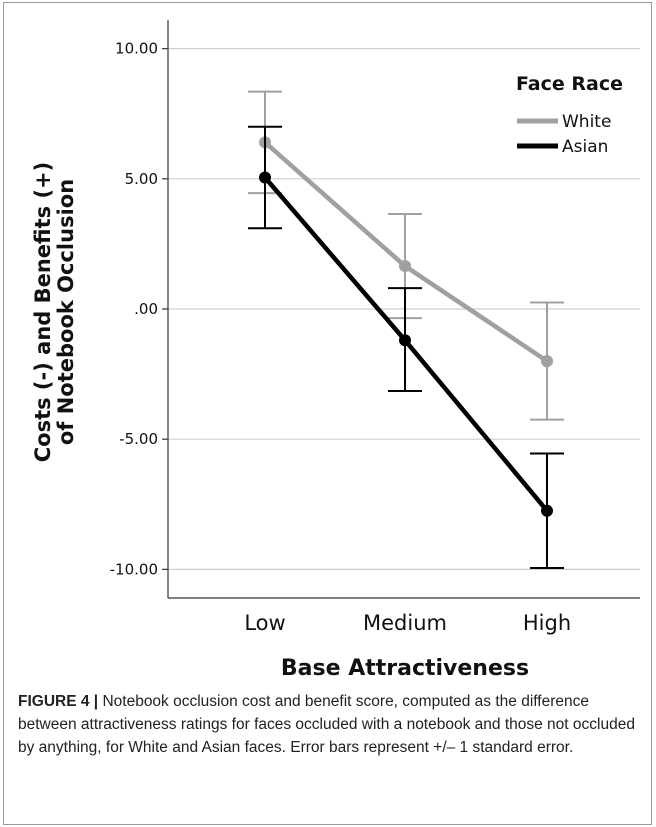 Image resolution: width=656 pixels, height=827 pixels. What do you see at coordinates (405, 623) in the screenshot?
I see `x-tick-label: Medium` at bounding box center [405, 623].